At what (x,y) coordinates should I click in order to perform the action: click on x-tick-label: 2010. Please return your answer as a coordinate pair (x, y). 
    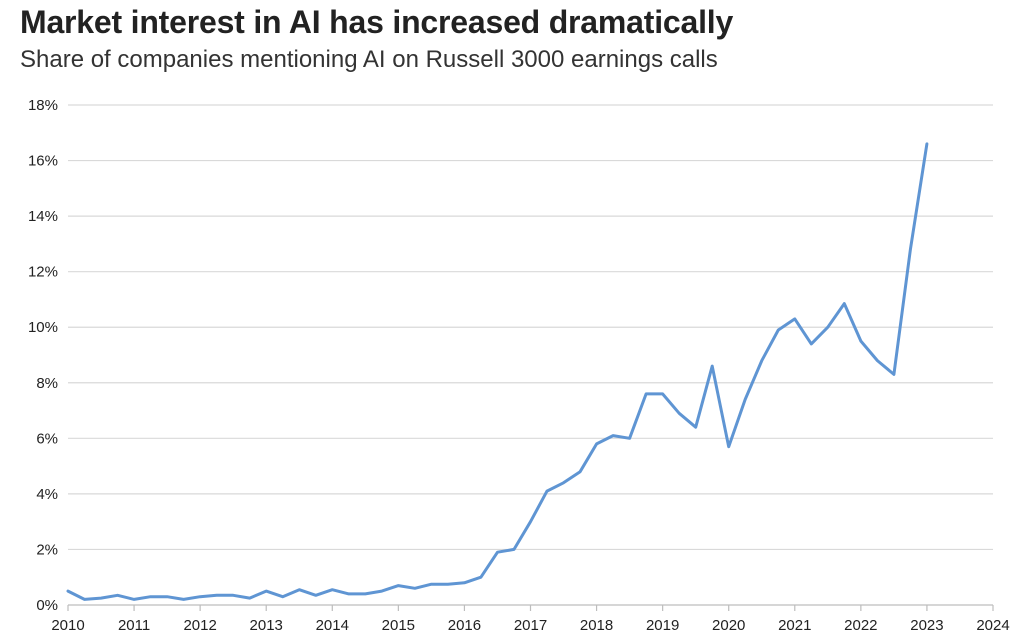
    Looking at the image, I should click on (67, 625).